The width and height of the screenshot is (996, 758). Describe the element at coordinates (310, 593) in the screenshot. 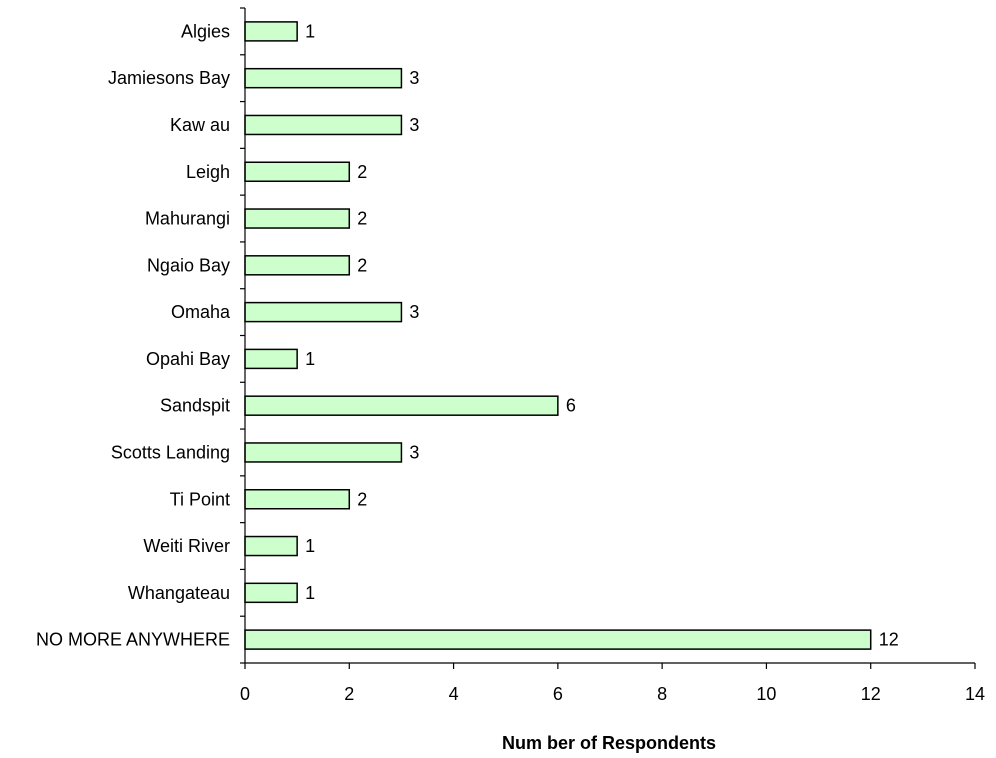

I see `data-label-13: 1` at that location.